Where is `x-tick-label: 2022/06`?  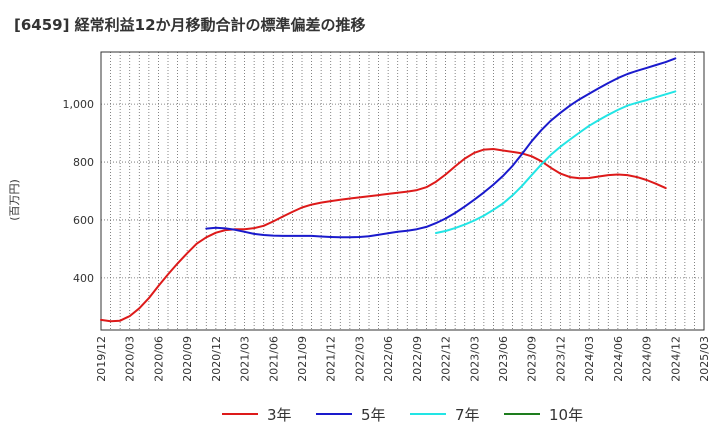
x-tick-label: 2022/06 is located at coordinates (388, 359).